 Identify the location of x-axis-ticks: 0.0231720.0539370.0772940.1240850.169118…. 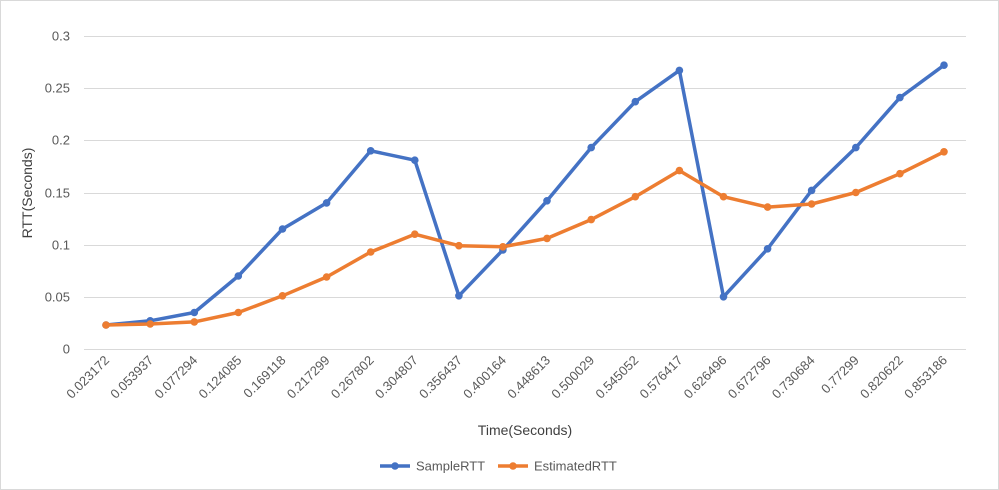
(506, 377).